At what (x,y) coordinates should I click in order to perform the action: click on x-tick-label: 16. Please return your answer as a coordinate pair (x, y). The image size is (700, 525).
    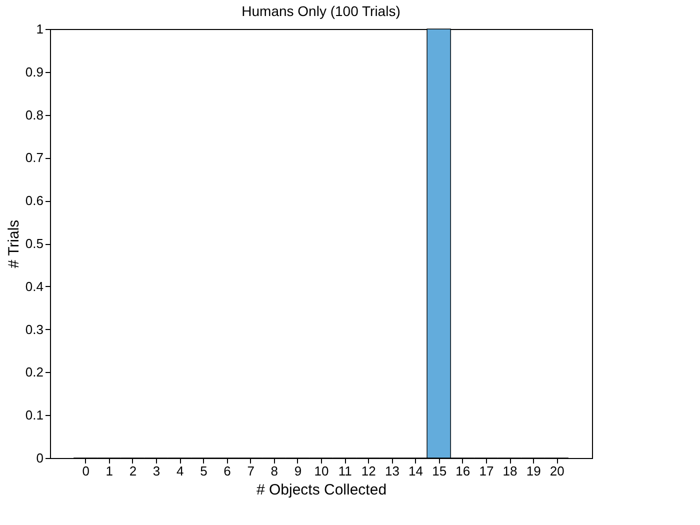
    Looking at the image, I should click on (463, 471).